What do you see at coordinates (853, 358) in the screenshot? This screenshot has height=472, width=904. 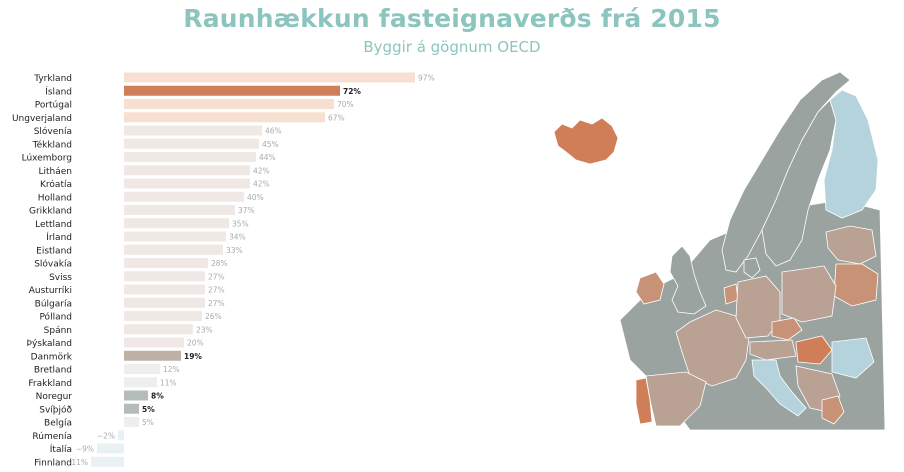 I see `map-romania` at bounding box center [853, 358].